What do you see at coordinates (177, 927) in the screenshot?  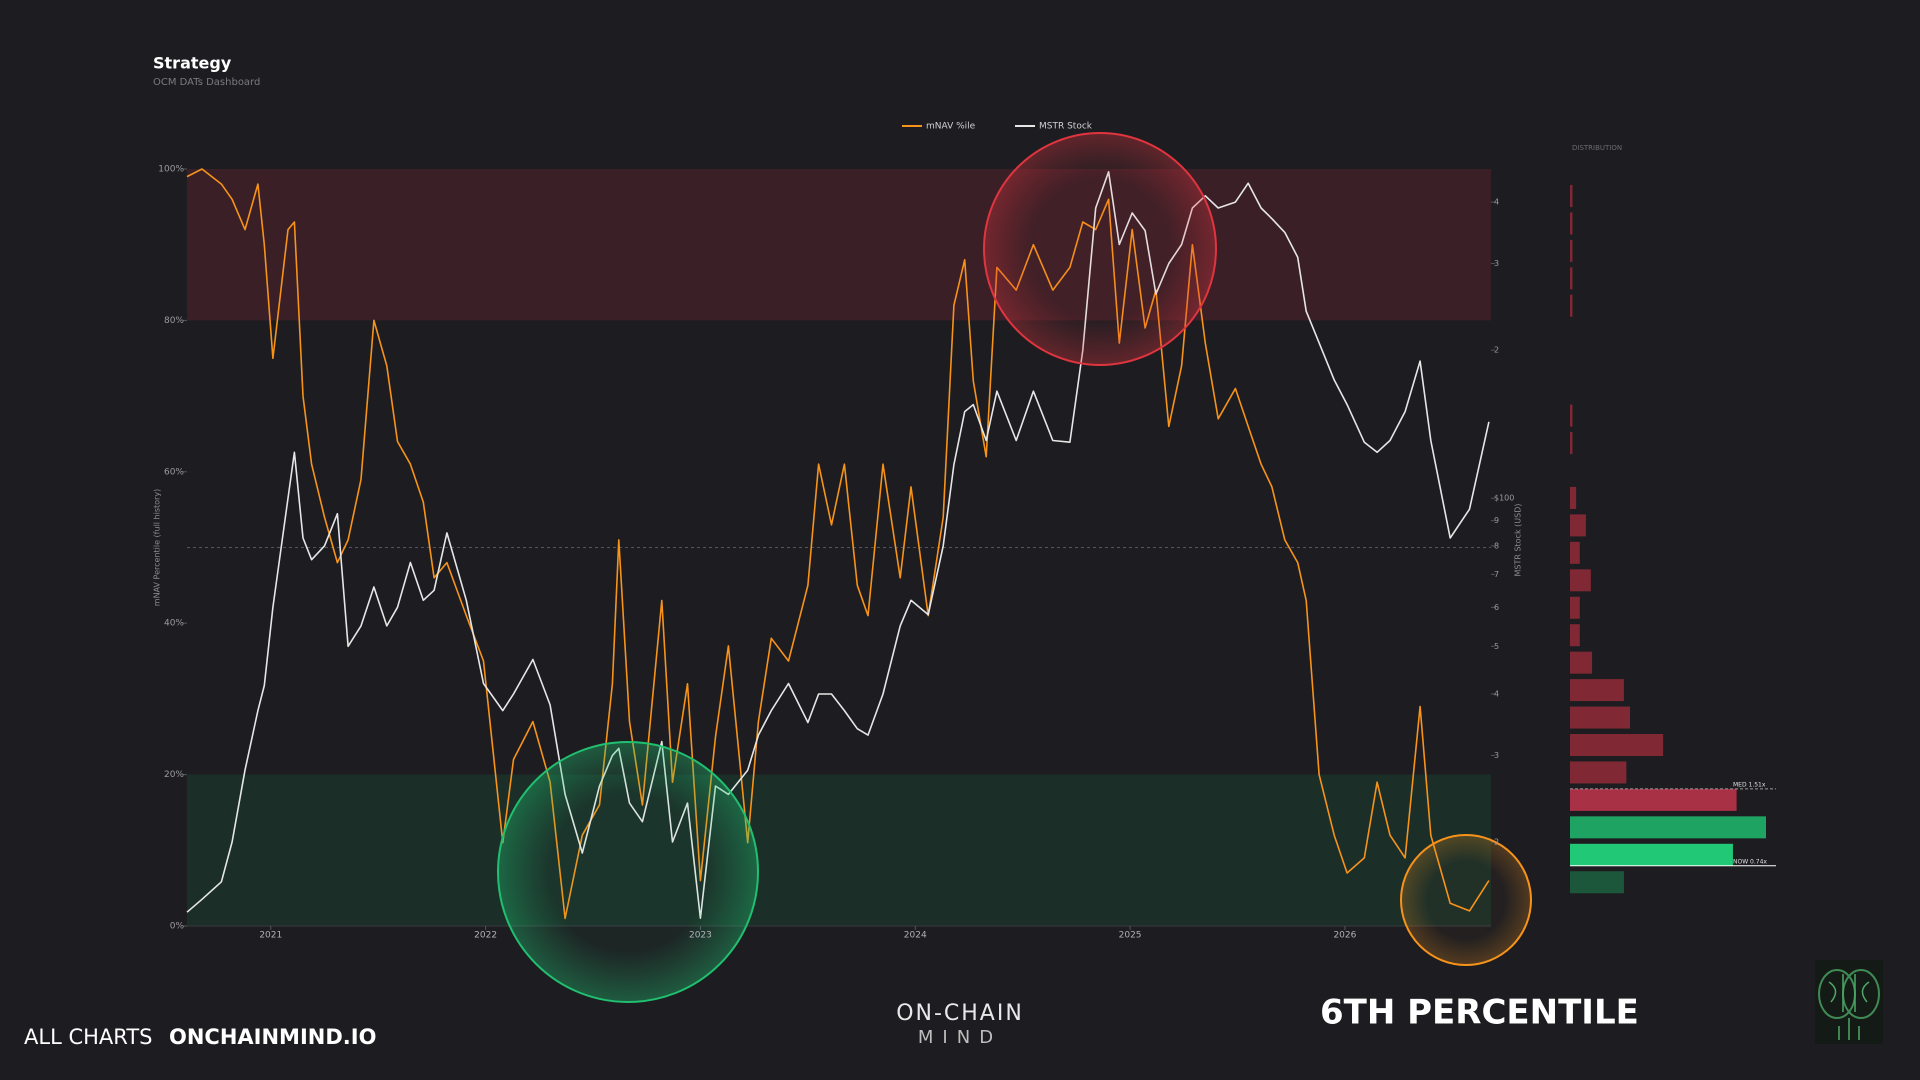 I see `y-tick-label: 0%` at bounding box center [177, 927].